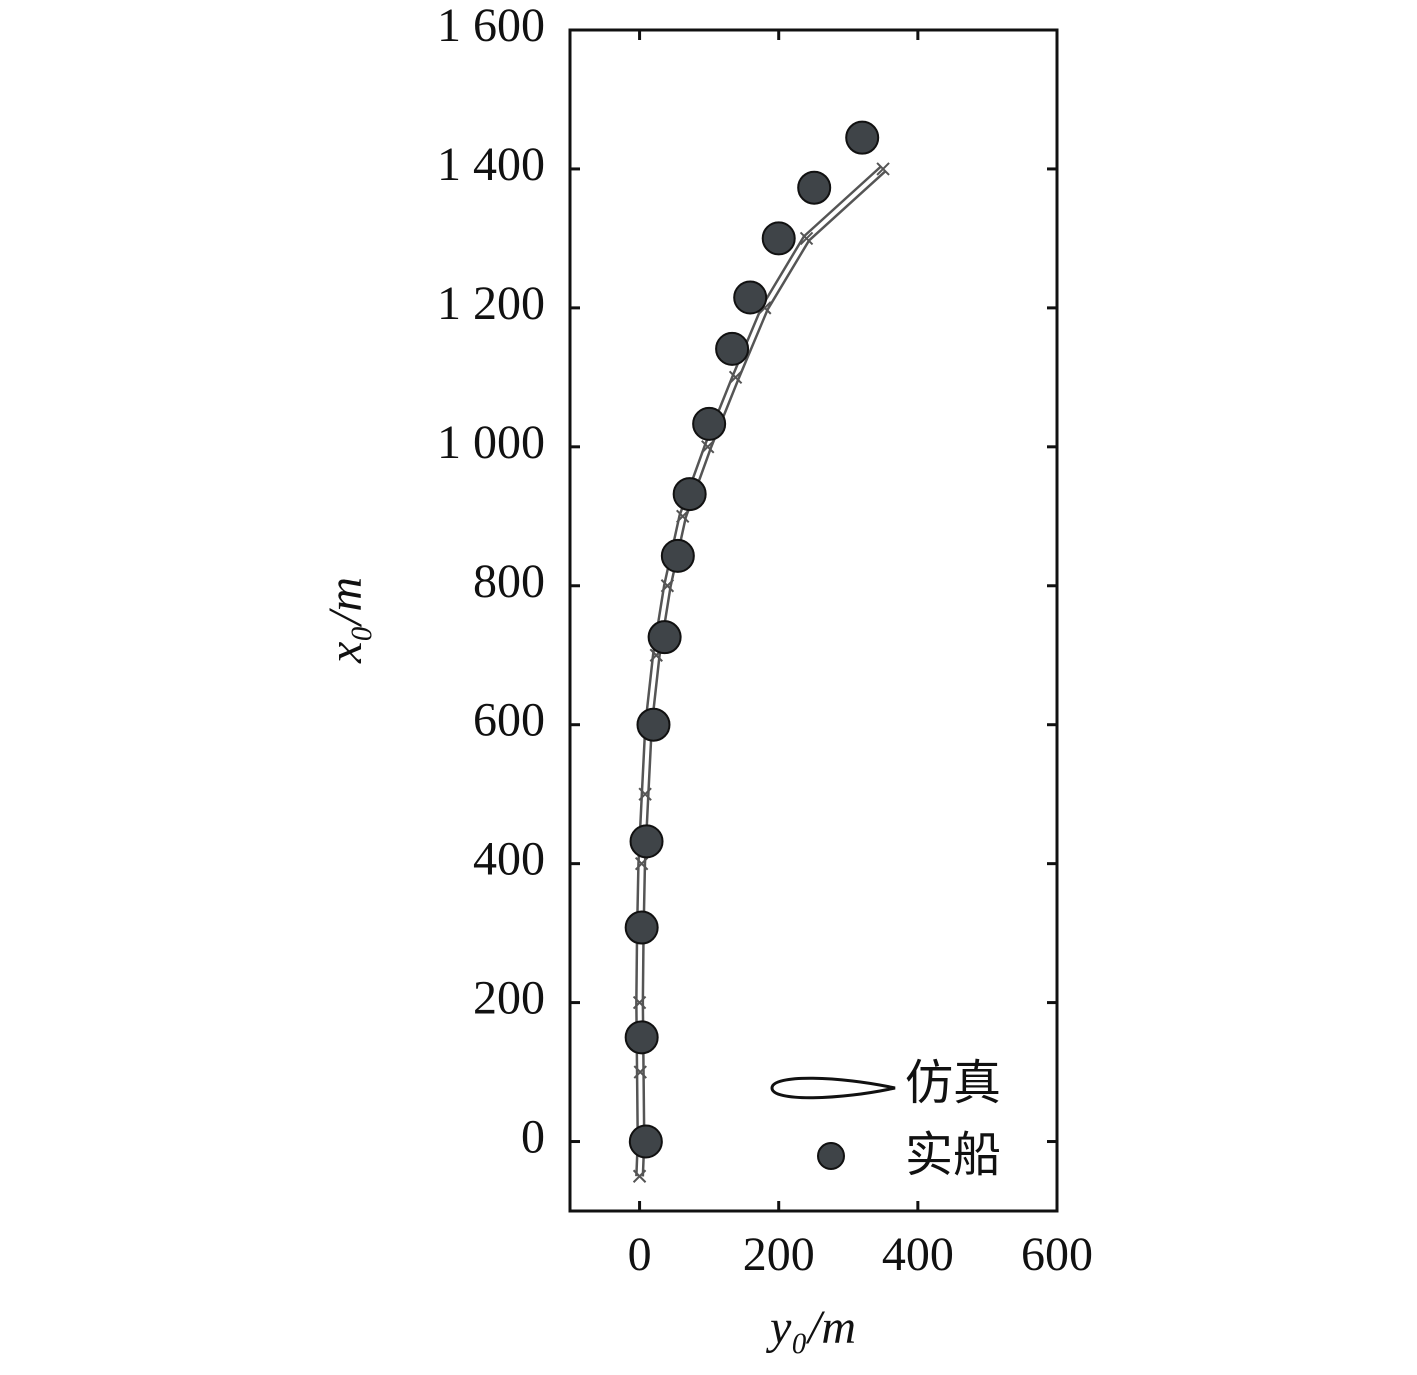  Describe the element at coordinates (509, 581) in the screenshot. I see `y-tick-label: 800` at that location.